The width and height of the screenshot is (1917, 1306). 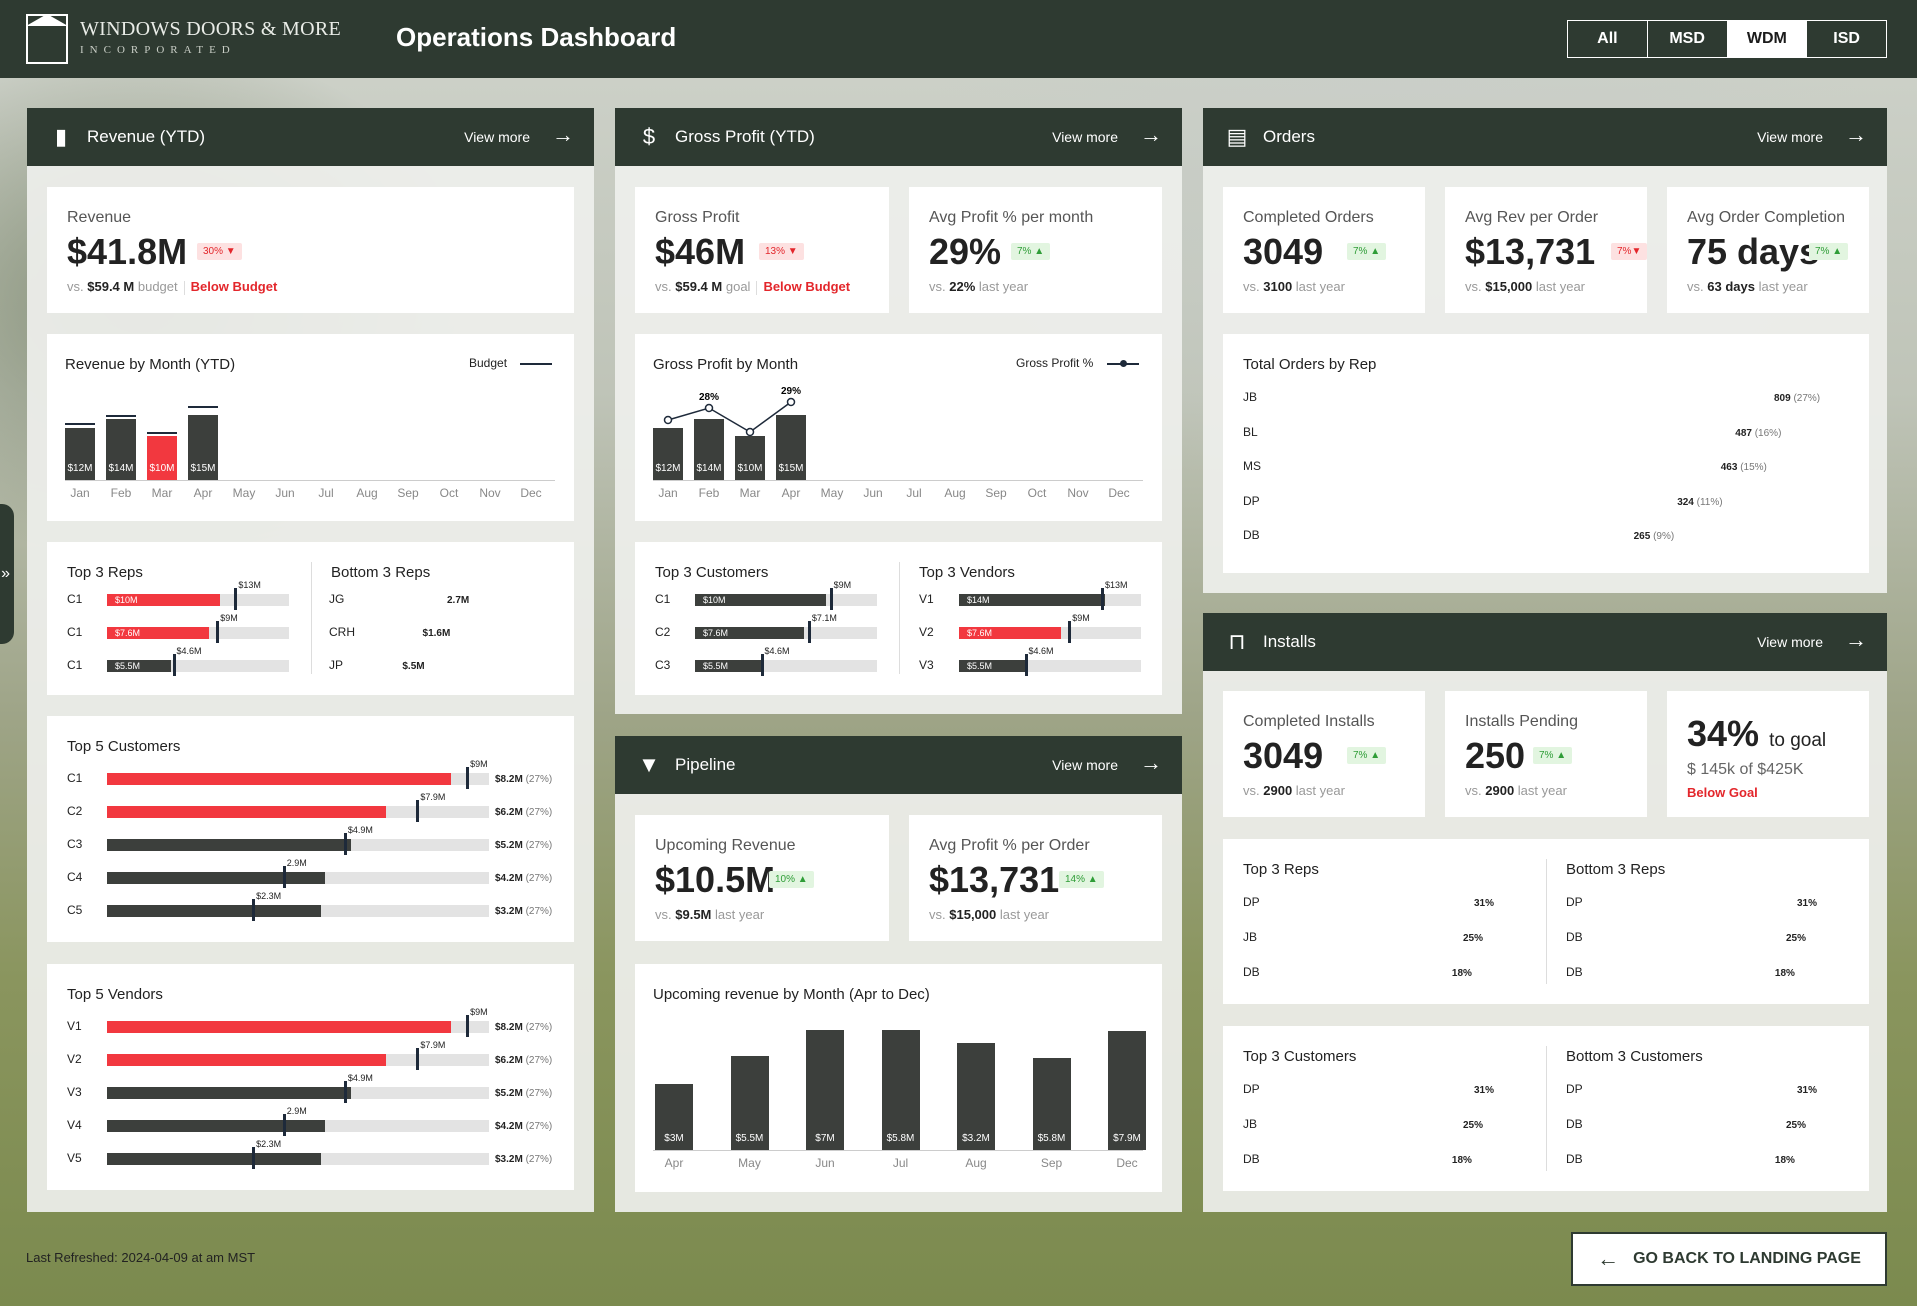 I want to click on target-label: $4.9M, so click(x=360, y=1078).